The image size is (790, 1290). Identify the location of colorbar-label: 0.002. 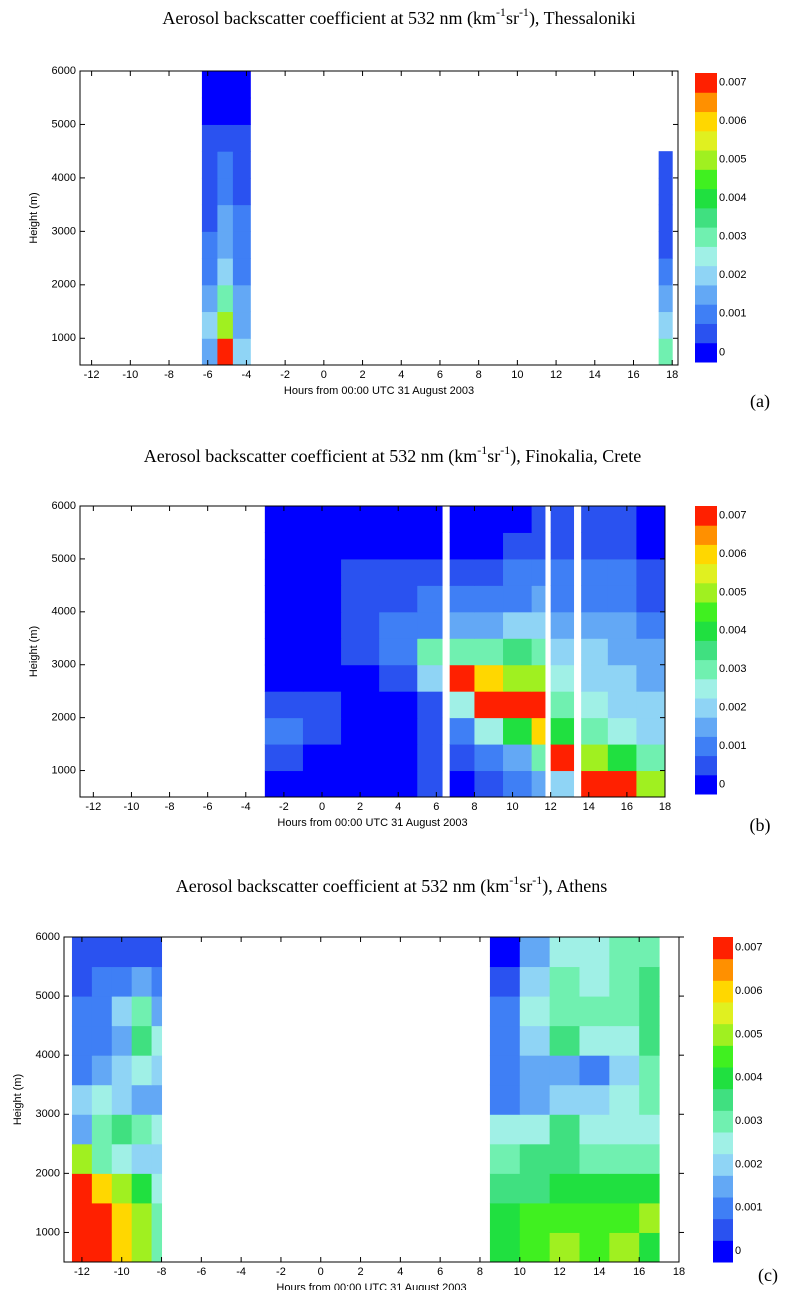
(733, 708).